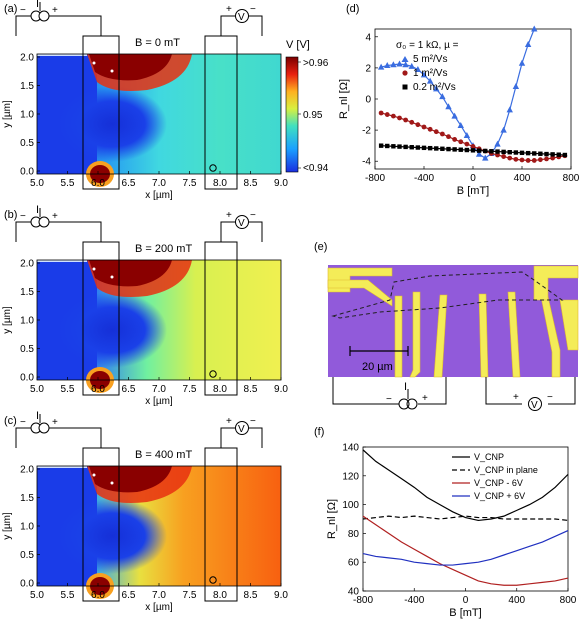  I want to click on current-label: I, so click(37, 210).